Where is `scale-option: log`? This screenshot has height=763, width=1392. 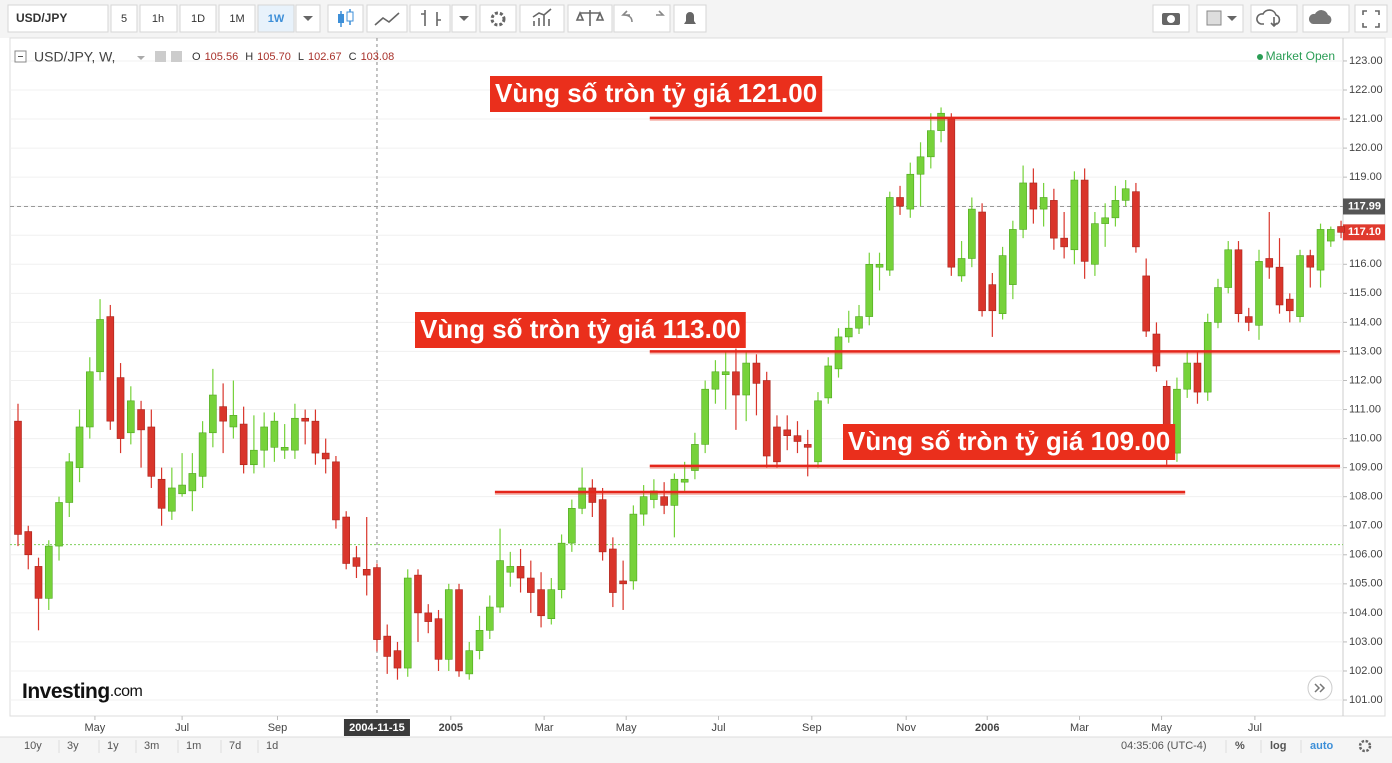
scale-option: log is located at coordinates (1278, 746).